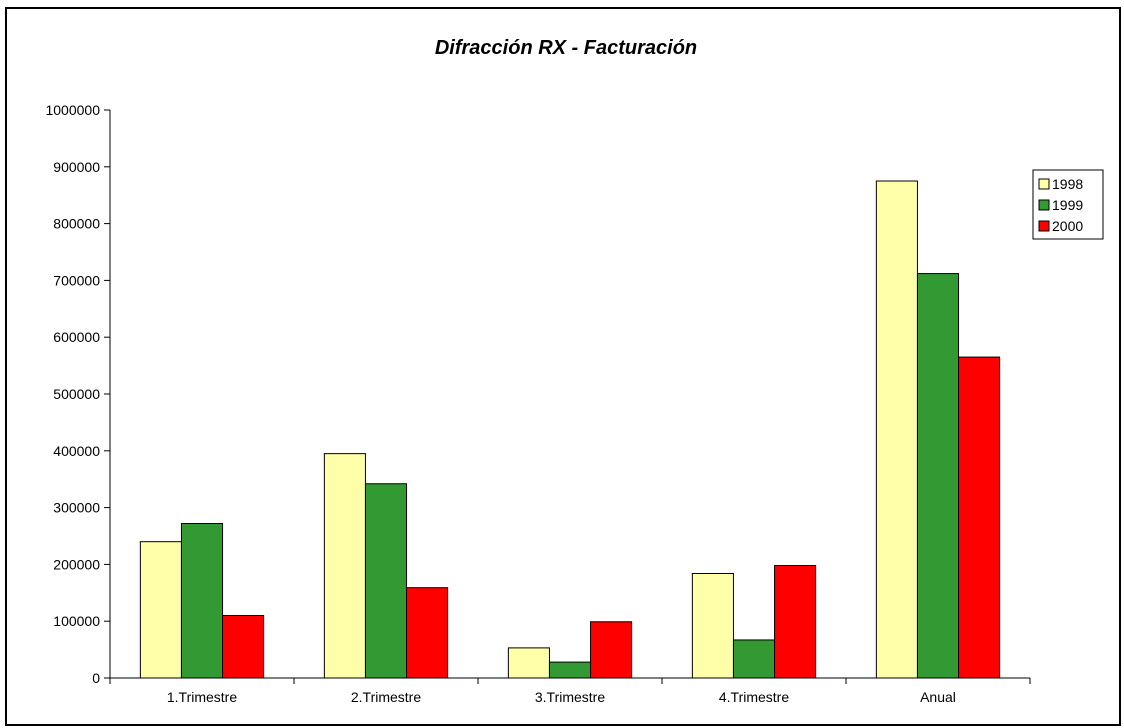 Image resolution: width=1124 pixels, height=728 pixels. I want to click on y-tick-label: 1000000, so click(72, 110).